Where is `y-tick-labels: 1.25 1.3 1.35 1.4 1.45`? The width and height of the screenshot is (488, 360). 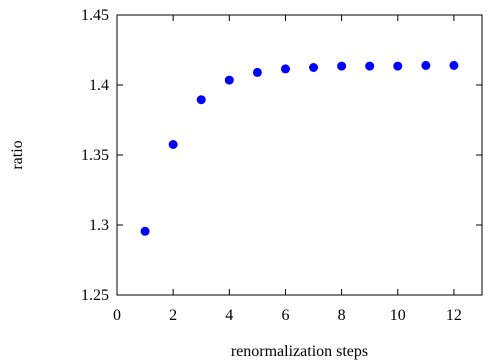
y-tick-labels: 1.25 1.3 1.35 1.4 1.45 is located at coordinates (95, 155).